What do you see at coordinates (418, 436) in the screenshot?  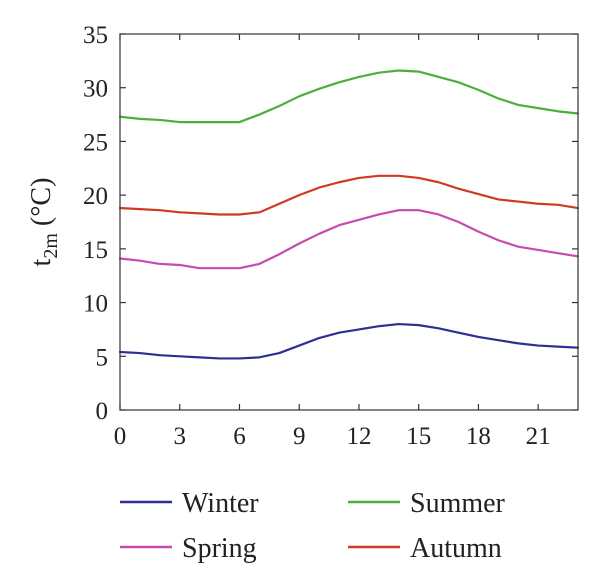 I see `x-tick-label: 15` at bounding box center [418, 436].